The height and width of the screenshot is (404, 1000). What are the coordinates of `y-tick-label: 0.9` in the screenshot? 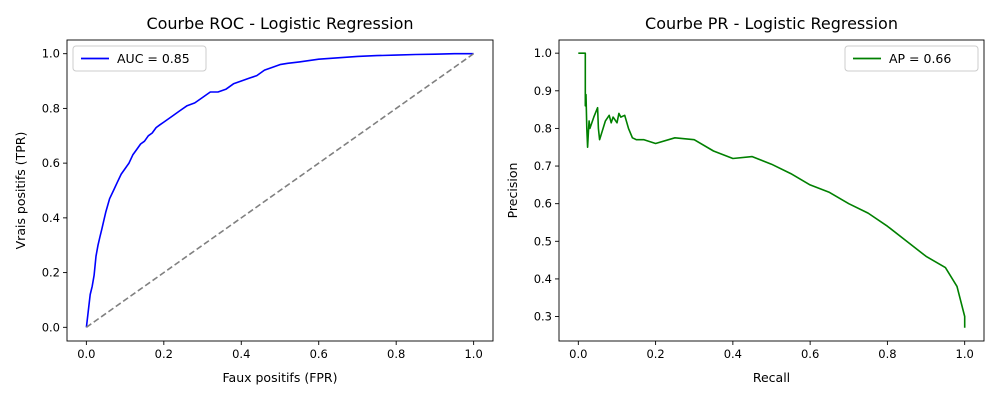 It's located at (543, 91).